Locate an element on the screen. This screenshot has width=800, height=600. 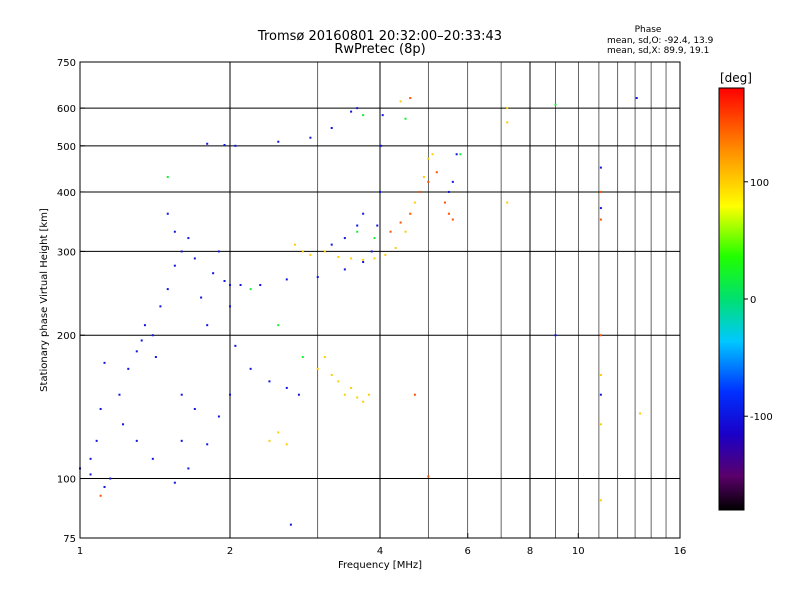
colorbar-label: [deg] is located at coordinates (736, 78).